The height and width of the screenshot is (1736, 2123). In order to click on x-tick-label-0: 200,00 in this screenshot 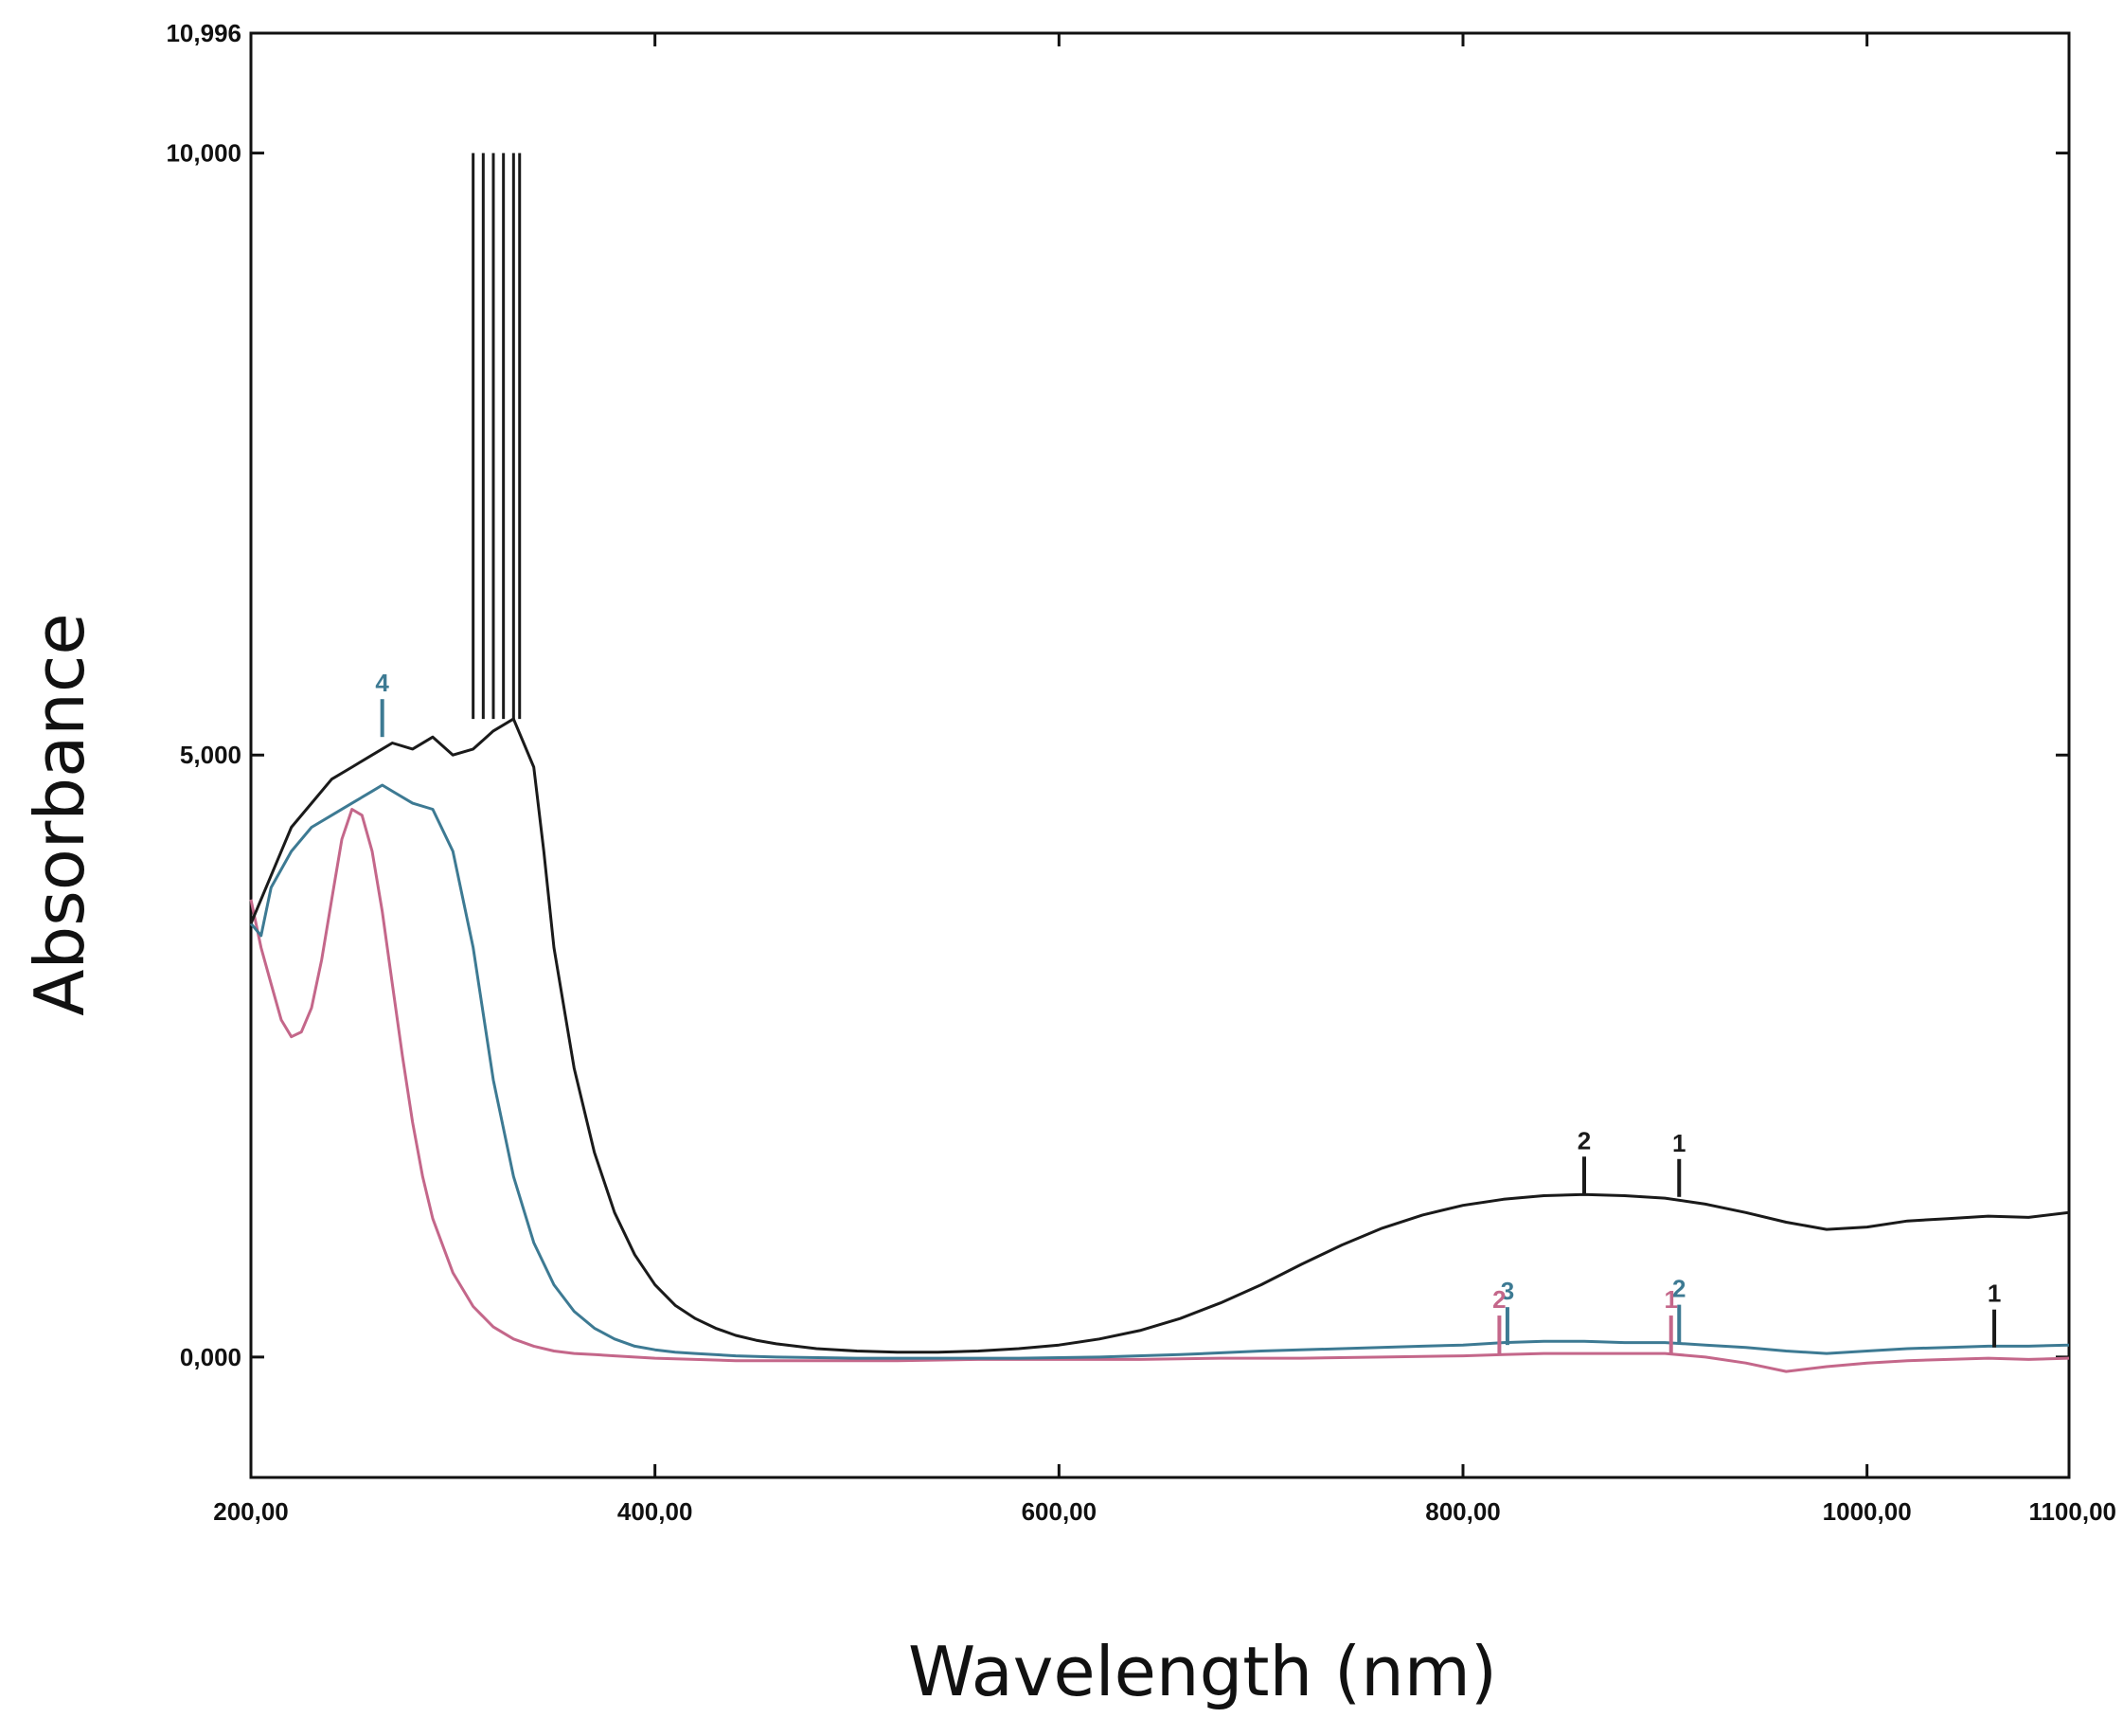, I will do `click(251, 1511)`.